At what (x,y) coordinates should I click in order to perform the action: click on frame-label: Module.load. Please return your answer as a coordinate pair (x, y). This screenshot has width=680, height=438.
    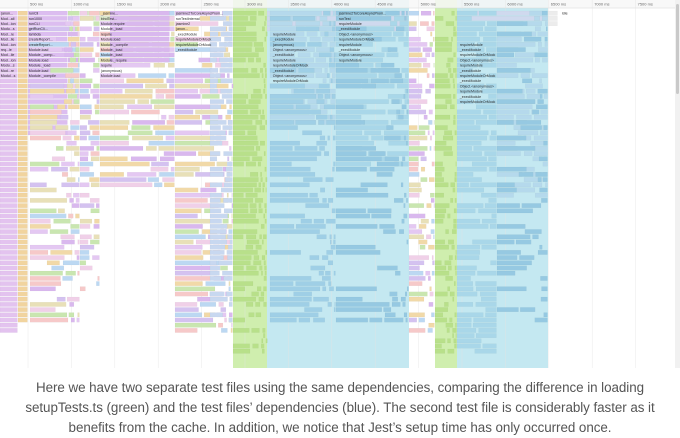
    Looking at the image, I should click on (39, 50).